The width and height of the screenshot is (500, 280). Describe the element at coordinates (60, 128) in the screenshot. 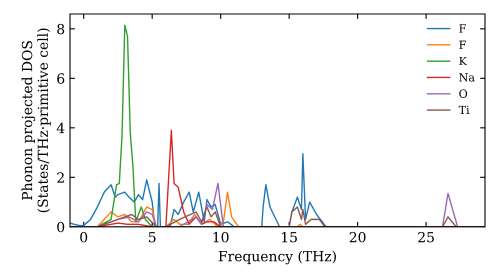

I see `y-tick-label: 4` at that location.